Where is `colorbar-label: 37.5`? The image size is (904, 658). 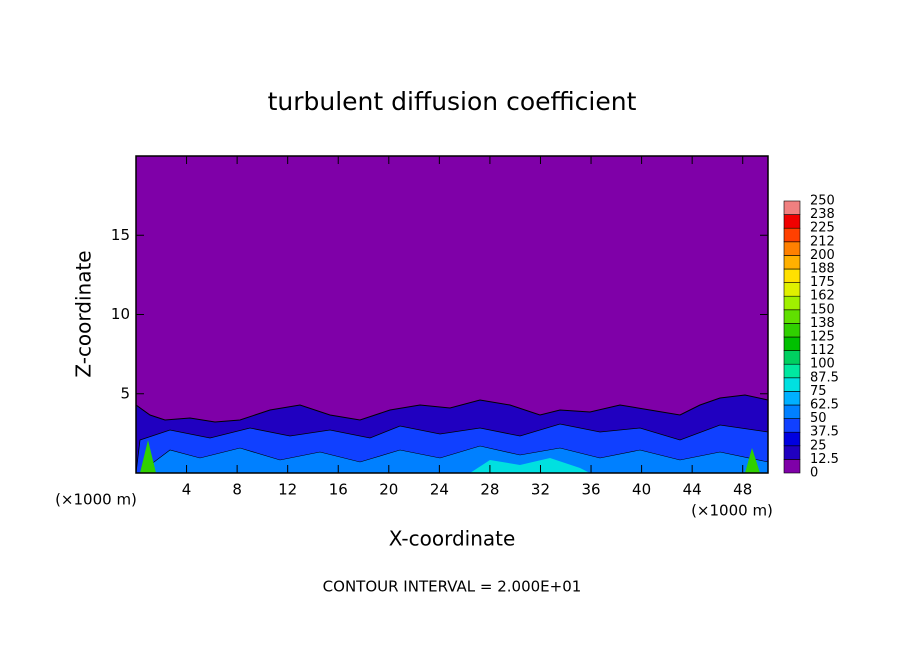 colorbar-label: 37.5 is located at coordinates (824, 432).